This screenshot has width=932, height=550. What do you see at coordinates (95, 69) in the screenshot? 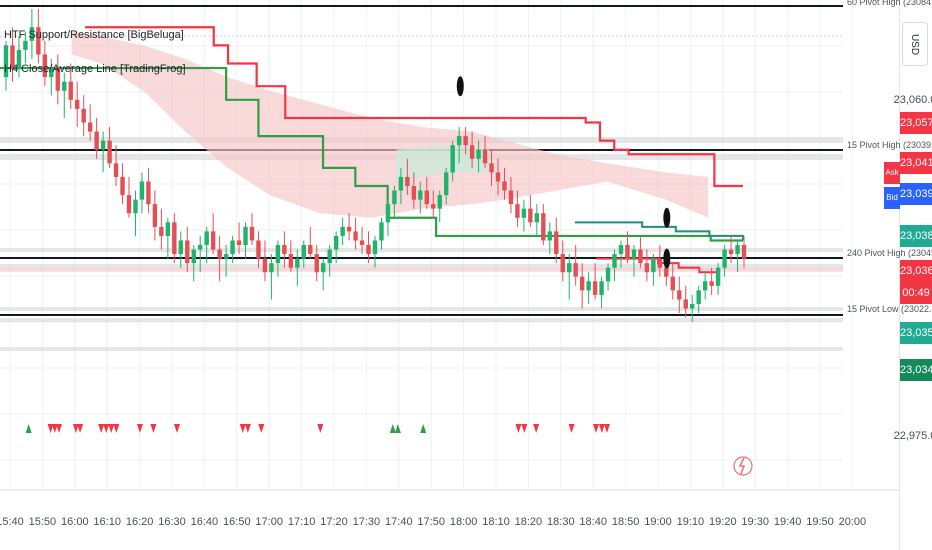
I see `indicator-legend-second-indicator: H4 Close/Average Line [TradingFrog]` at bounding box center [95, 69].